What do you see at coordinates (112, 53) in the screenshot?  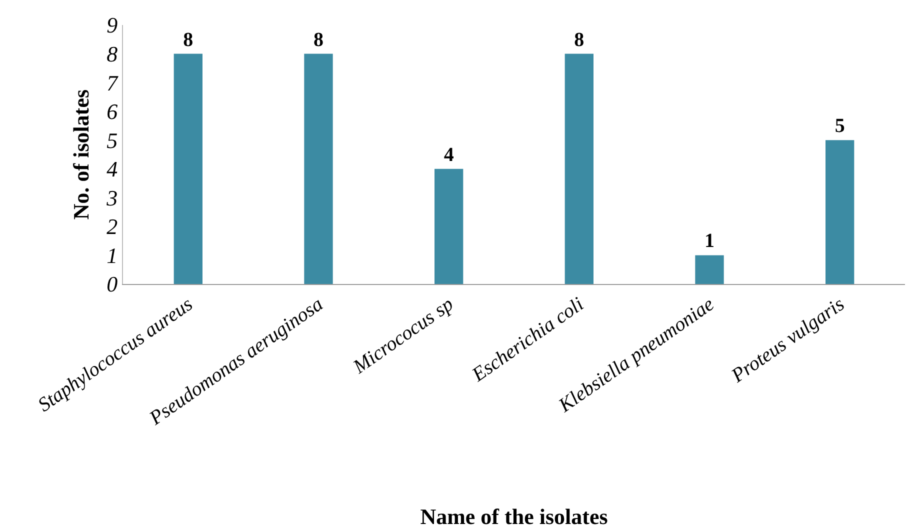 I see `y-tick-label: 8` at bounding box center [112, 53].